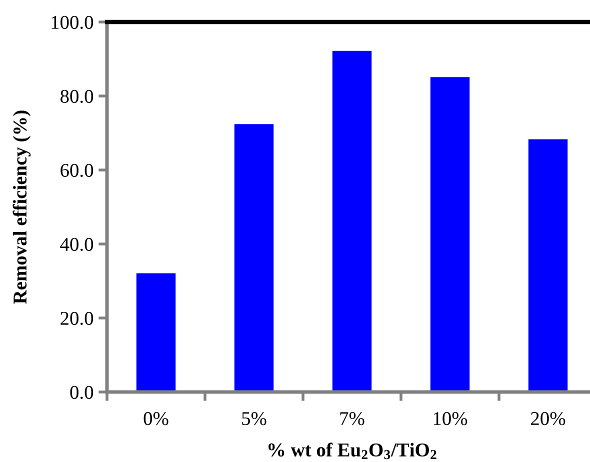 The height and width of the screenshot is (462, 590). I want to click on y-axis-title: Removal efficiency (%), so click(21, 207).